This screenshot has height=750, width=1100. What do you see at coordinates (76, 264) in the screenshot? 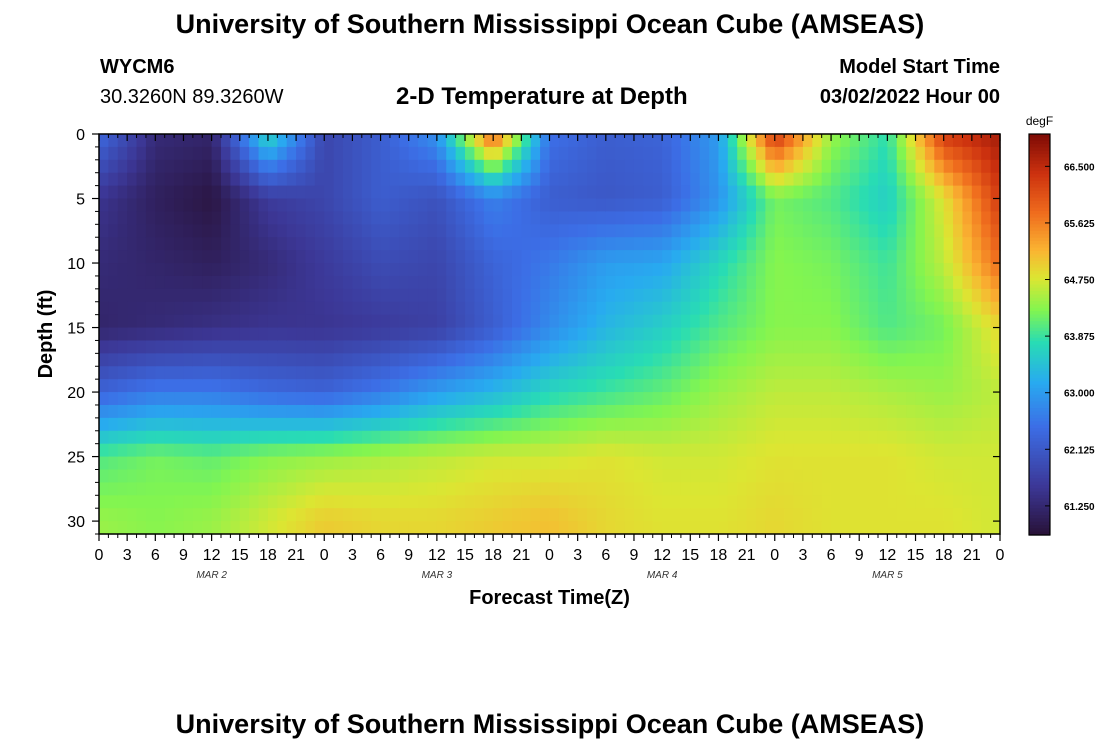
I see `y-tick-label: 10` at bounding box center [76, 264].